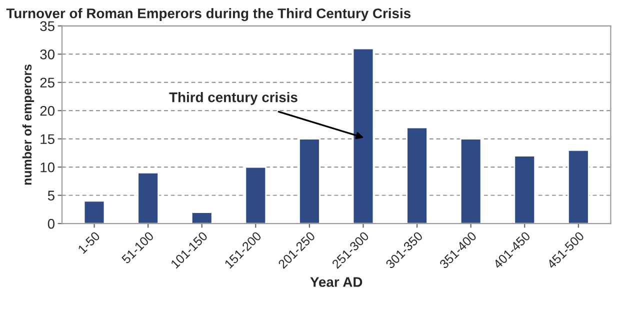 The image size is (620, 324). What do you see at coordinates (47, 139) in the screenshot?
I see `y-tick-label: 15` at bounding box center [47, 139].